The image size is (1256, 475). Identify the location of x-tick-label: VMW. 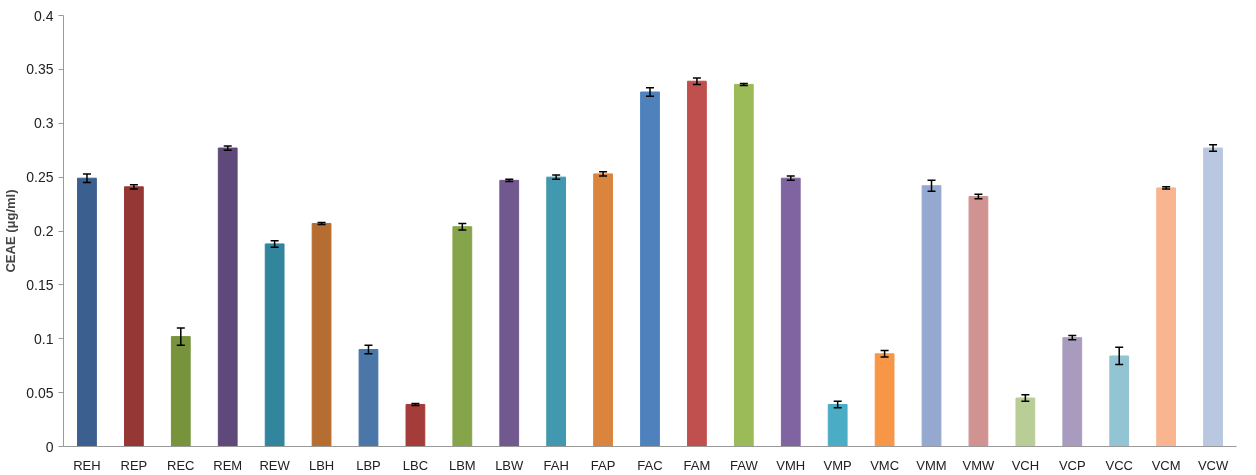
(979, 465).